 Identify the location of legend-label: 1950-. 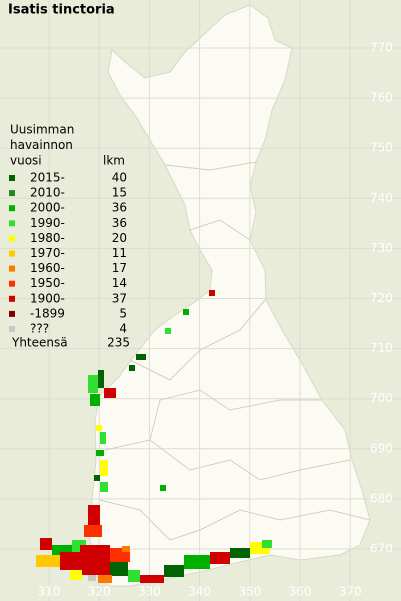
(47, 283).